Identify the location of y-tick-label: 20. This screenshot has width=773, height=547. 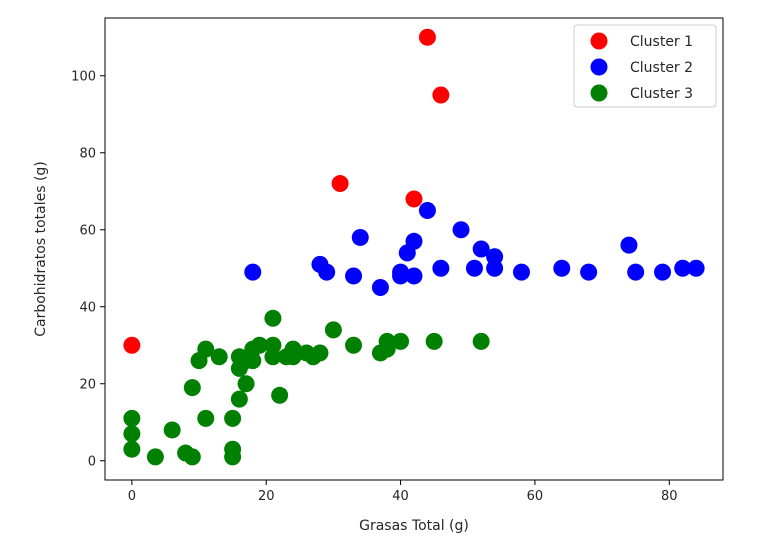
(87, 384).